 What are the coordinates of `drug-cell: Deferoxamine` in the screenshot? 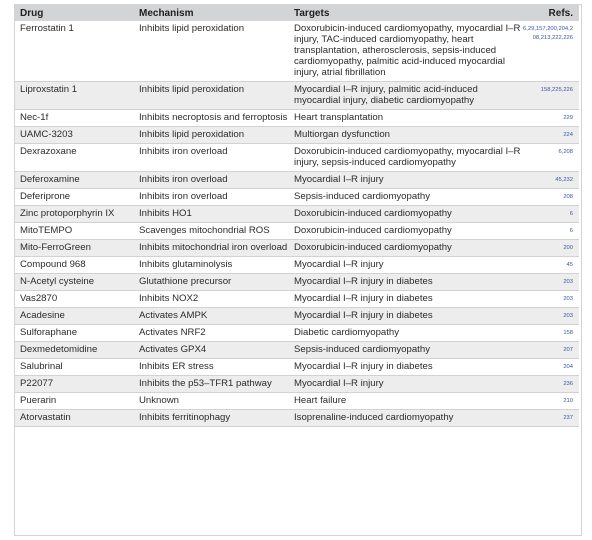 It's located at (74, 180).